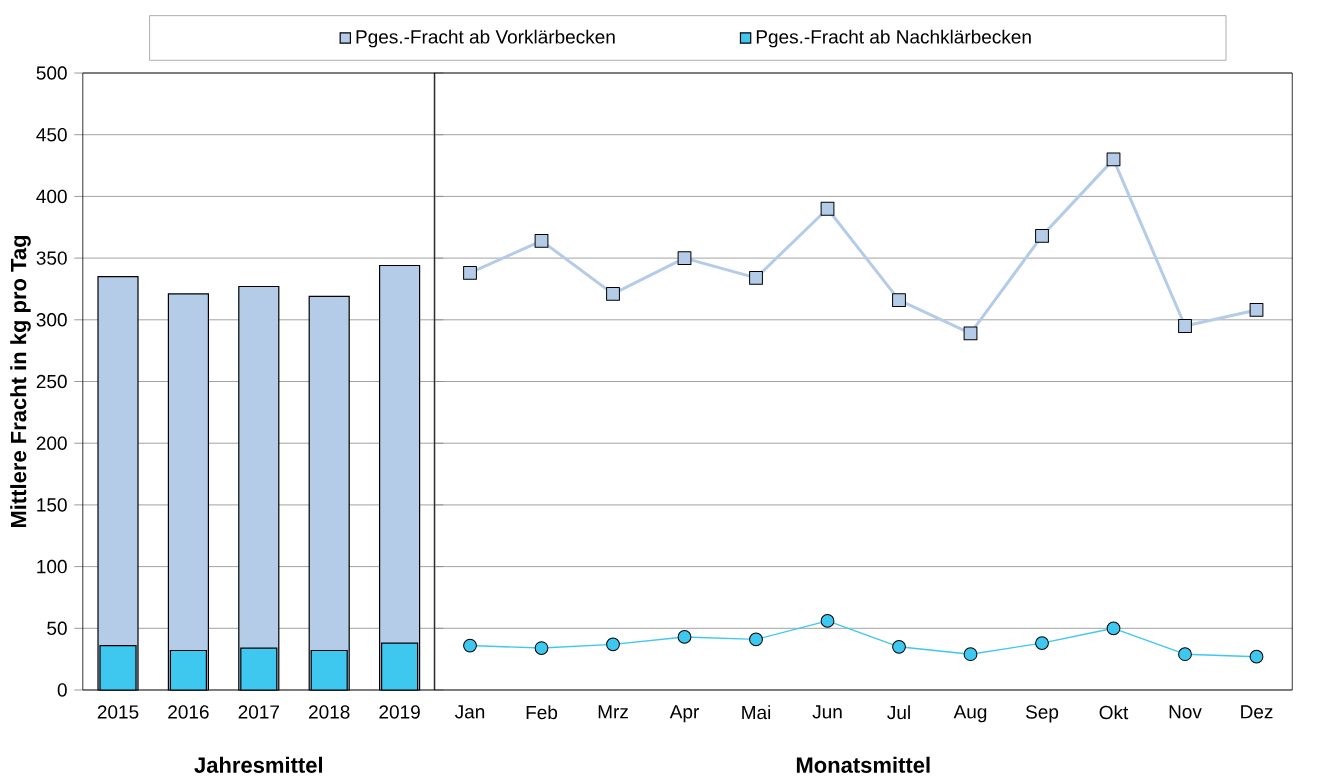 The image size is (1322, 779). Describe the element at coordinates (893, 38) in the screenshot. I see `legend-label: Pges.-Fracht ab Nachklärbecken` at that location.